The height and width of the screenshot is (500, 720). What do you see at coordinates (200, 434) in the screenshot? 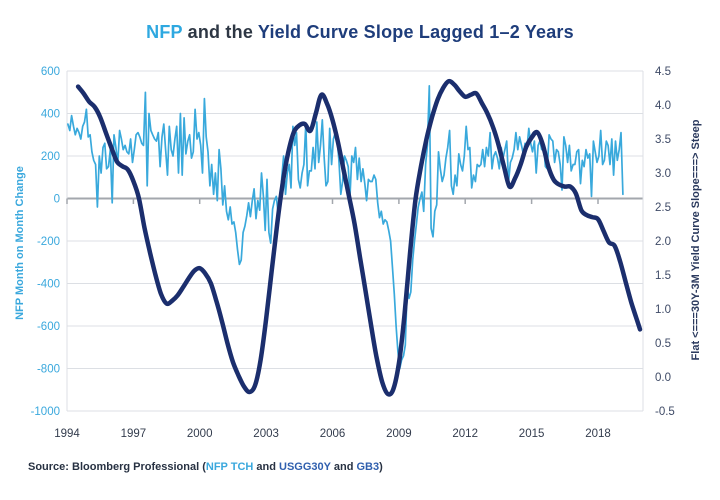
I see `x-tick-label: 2000` at bounding box center [200, 434].